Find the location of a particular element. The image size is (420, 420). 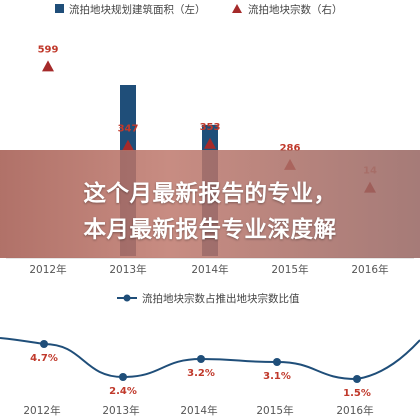

bar-xtick-3: 2015年 is located at coordinates (289, 269).